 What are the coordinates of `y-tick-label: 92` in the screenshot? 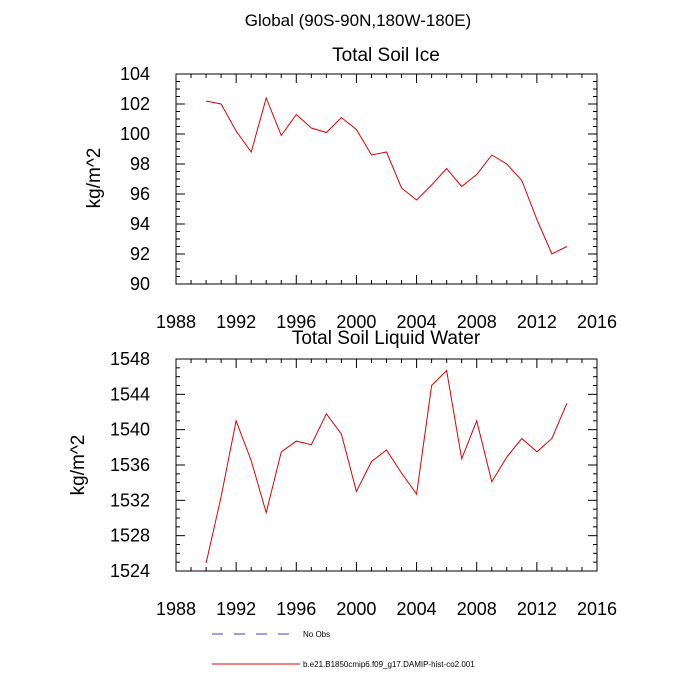 It's located at (140, 254).